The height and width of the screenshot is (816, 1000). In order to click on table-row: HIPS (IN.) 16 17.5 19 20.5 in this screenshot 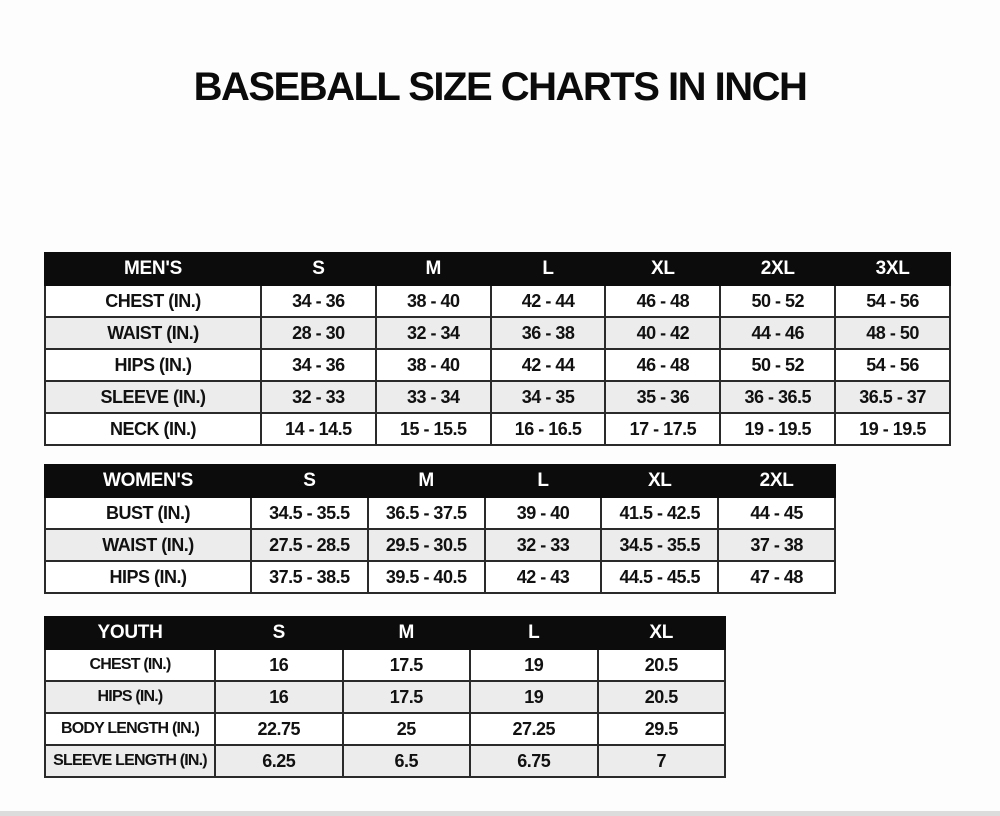, I will do `click(385, 697)`.